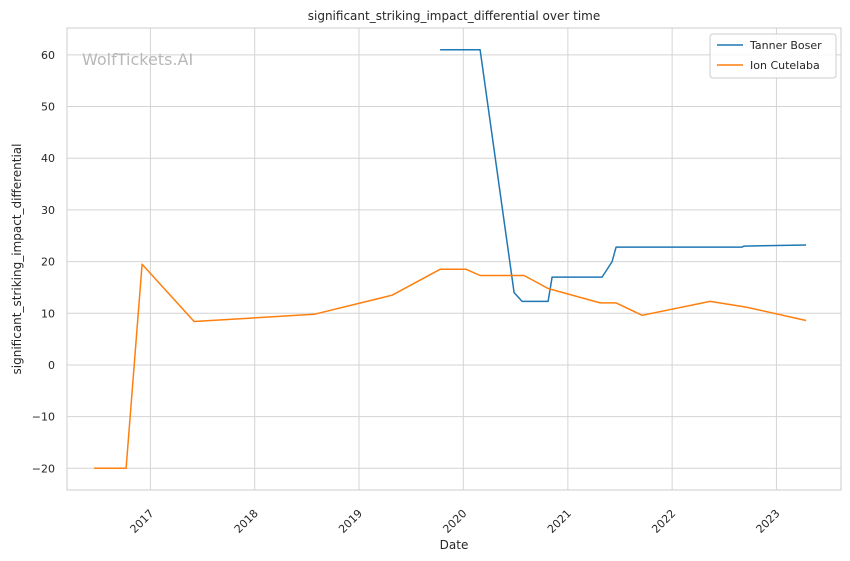 The width and height of the screenshot is (850, 561). Describe the element at coordinates (559, 521) in the screenshot. I see `x-tick-label: 2021` at that location.